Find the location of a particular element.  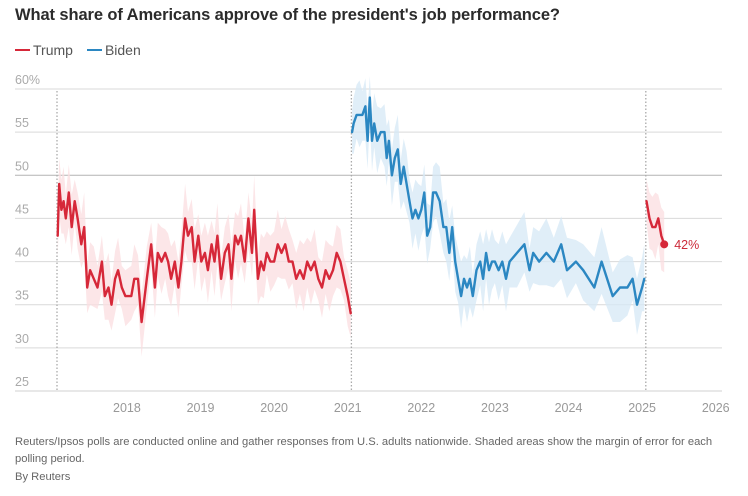

x-tick-label: 2026 is located at coordinates (716, 408).